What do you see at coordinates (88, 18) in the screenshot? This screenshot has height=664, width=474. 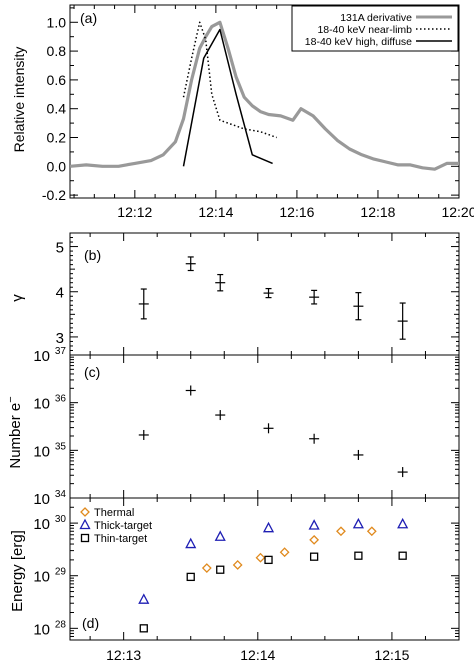 I see `panel-label: (a)` at bounding box center [88, 18].